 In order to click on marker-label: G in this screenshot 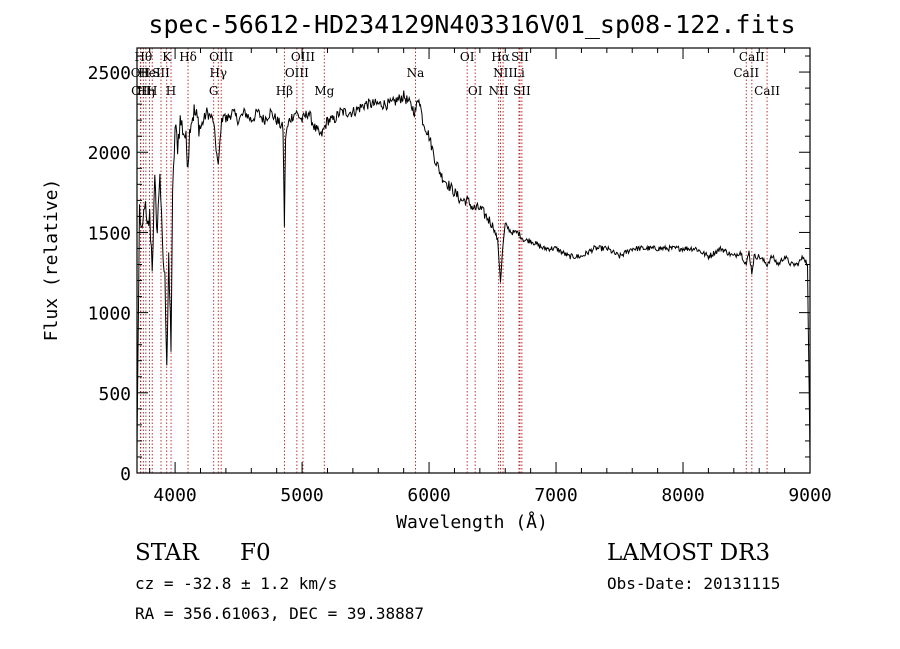, I will do `click(214, 91)`.